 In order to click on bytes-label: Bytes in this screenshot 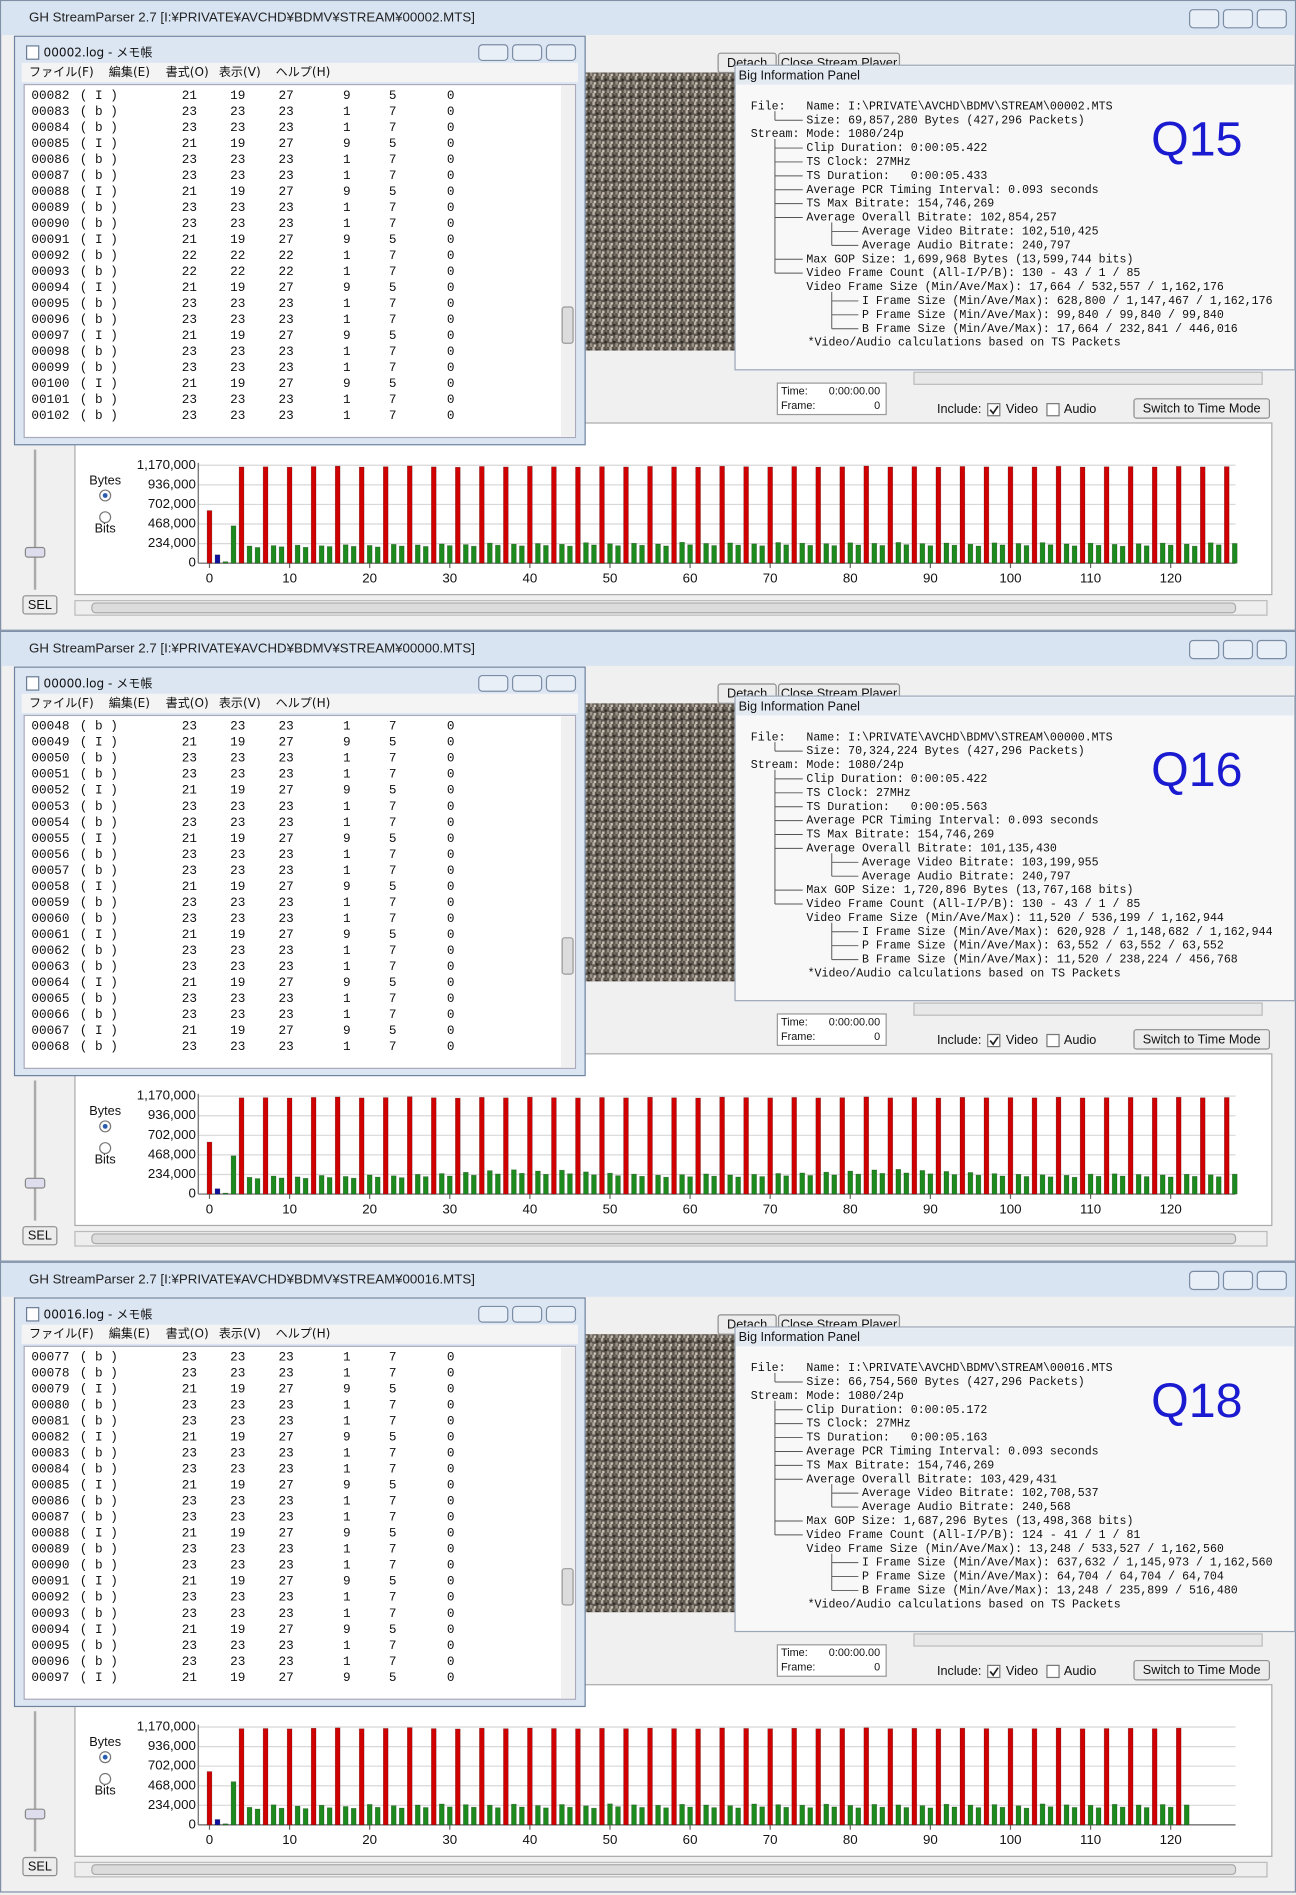, I will do `click(105, 1742)`.